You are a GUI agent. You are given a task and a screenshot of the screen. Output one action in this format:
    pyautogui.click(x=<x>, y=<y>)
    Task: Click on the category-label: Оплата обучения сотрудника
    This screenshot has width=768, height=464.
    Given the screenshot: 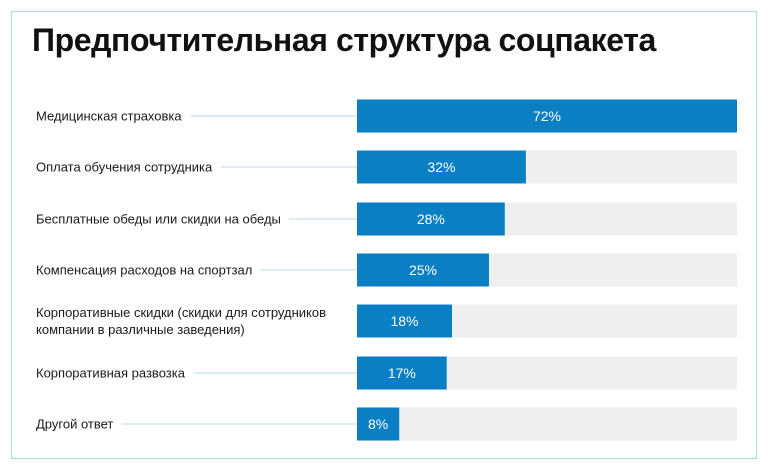 What is the action you would take?
    pyautogui.click(x=124, y=167)
    